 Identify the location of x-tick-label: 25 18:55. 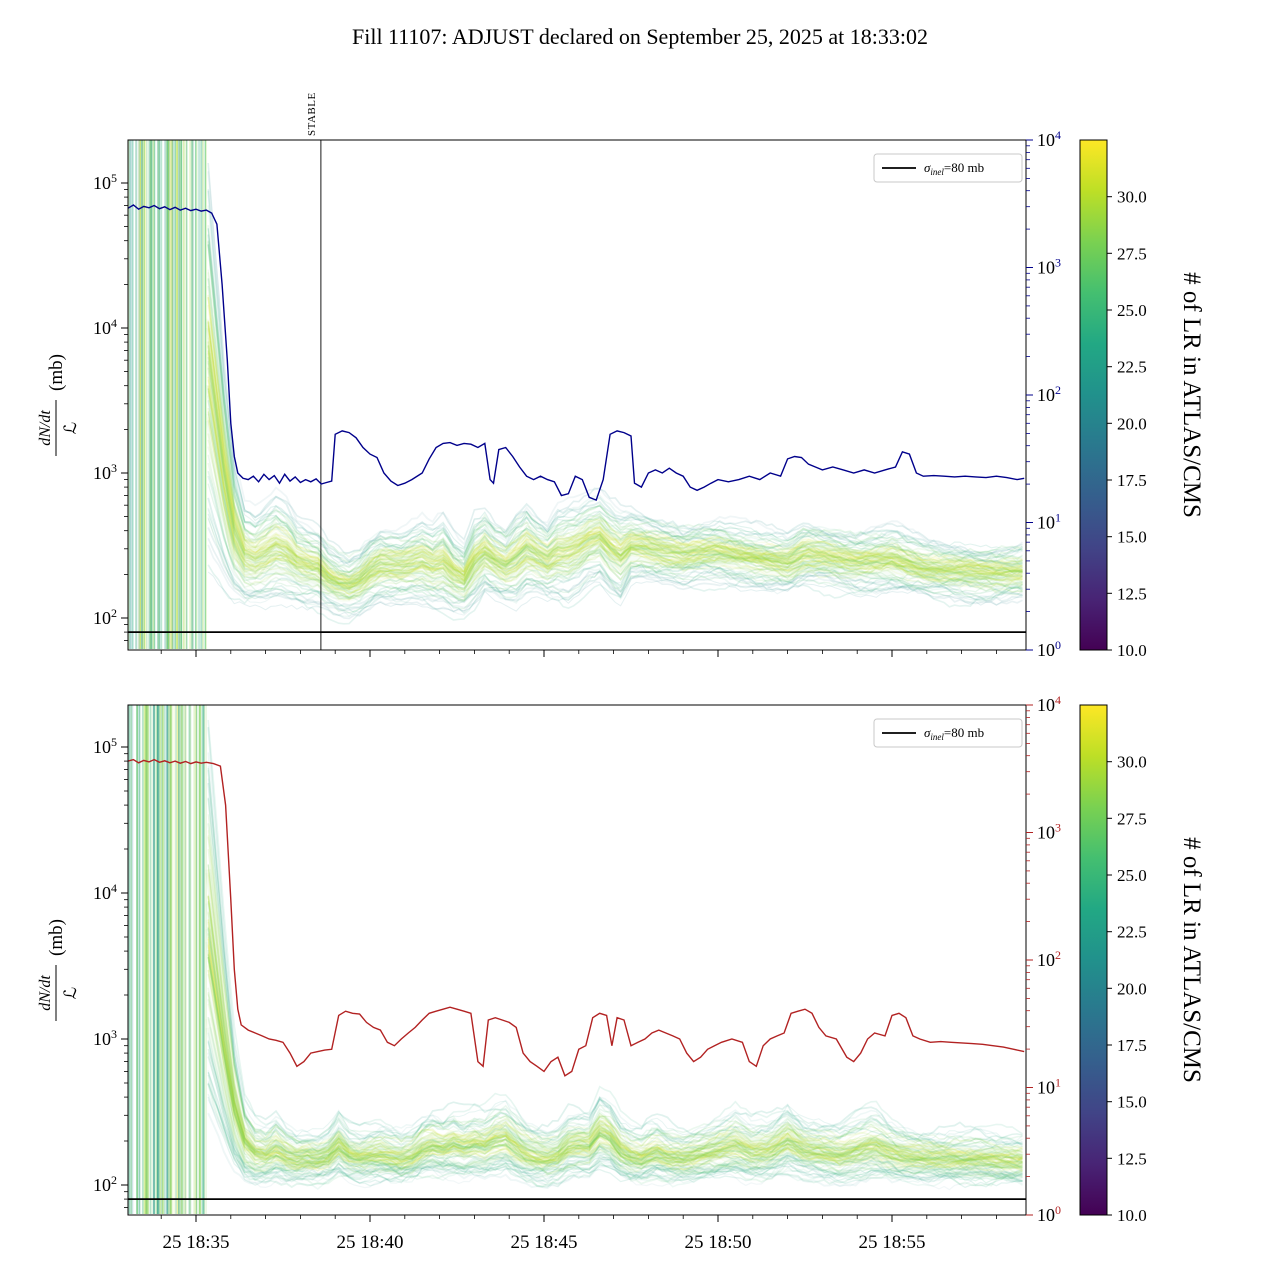
(891, 1242).